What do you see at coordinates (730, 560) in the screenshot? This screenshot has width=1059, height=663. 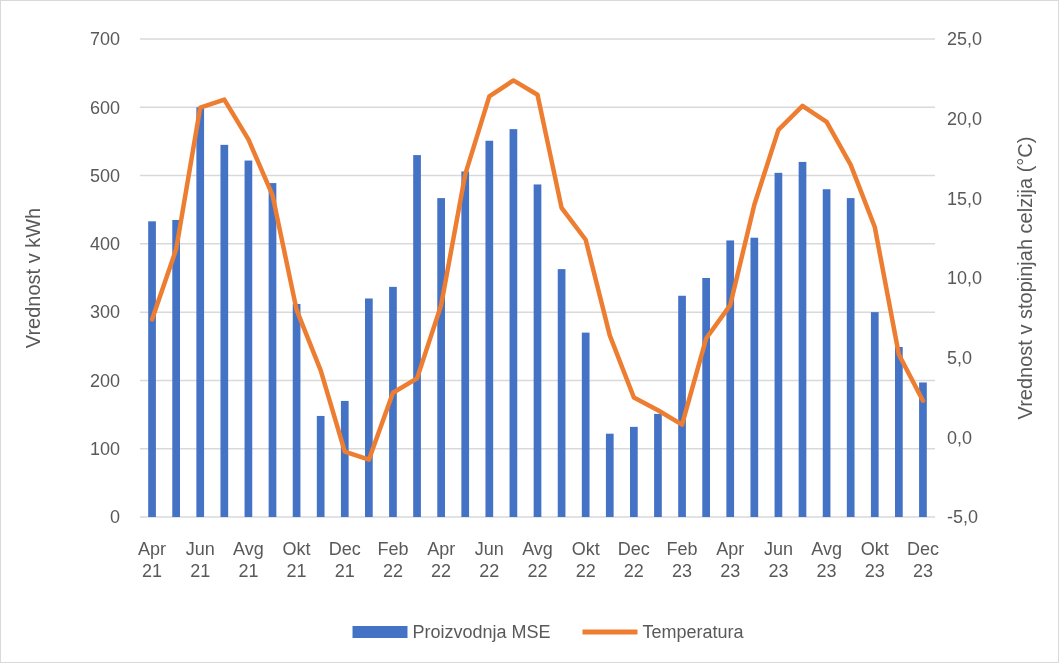 I see `x-tick-label: Apr 23` at bounding box center [730, 560].